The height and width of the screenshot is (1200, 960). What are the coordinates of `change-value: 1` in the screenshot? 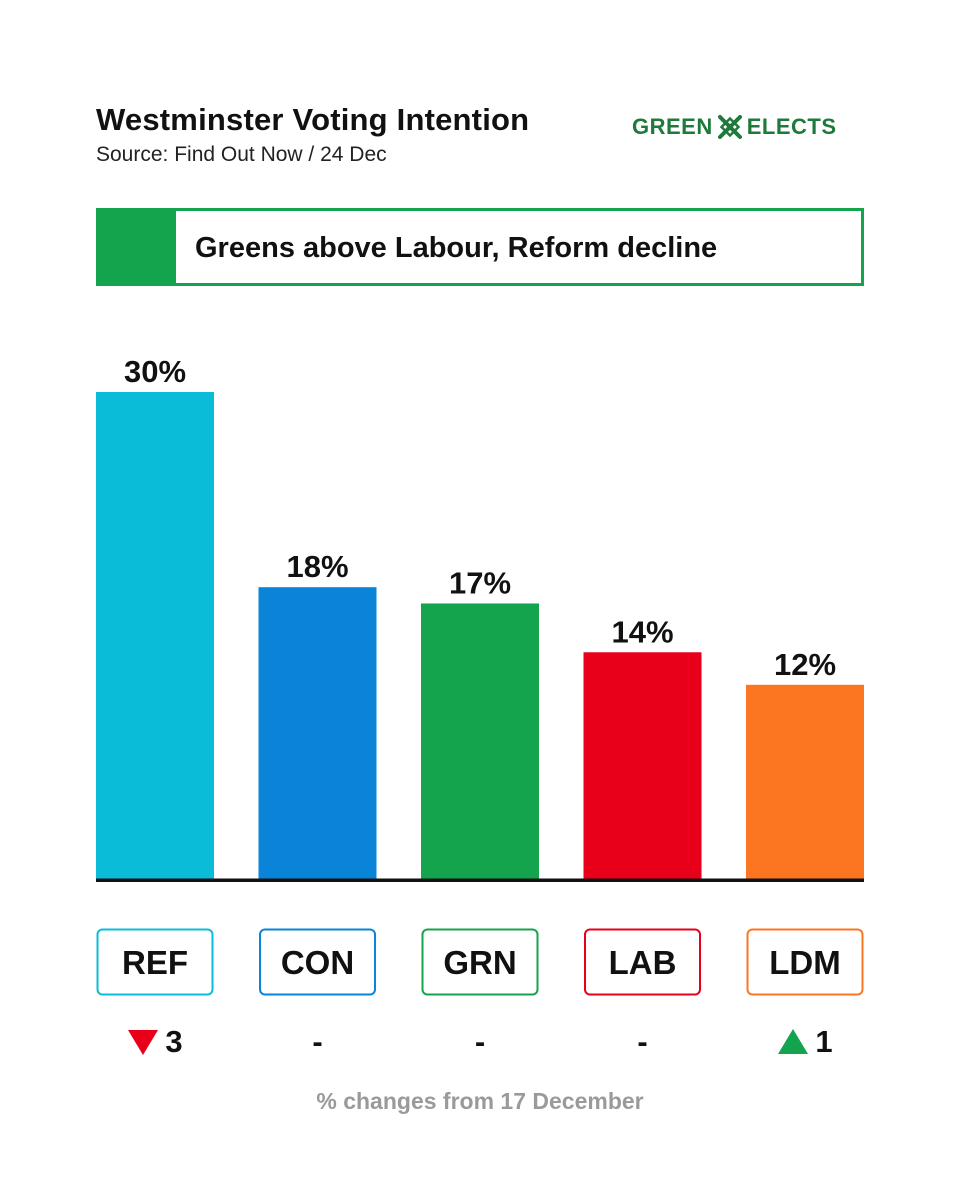 It's located at (824, 1041).